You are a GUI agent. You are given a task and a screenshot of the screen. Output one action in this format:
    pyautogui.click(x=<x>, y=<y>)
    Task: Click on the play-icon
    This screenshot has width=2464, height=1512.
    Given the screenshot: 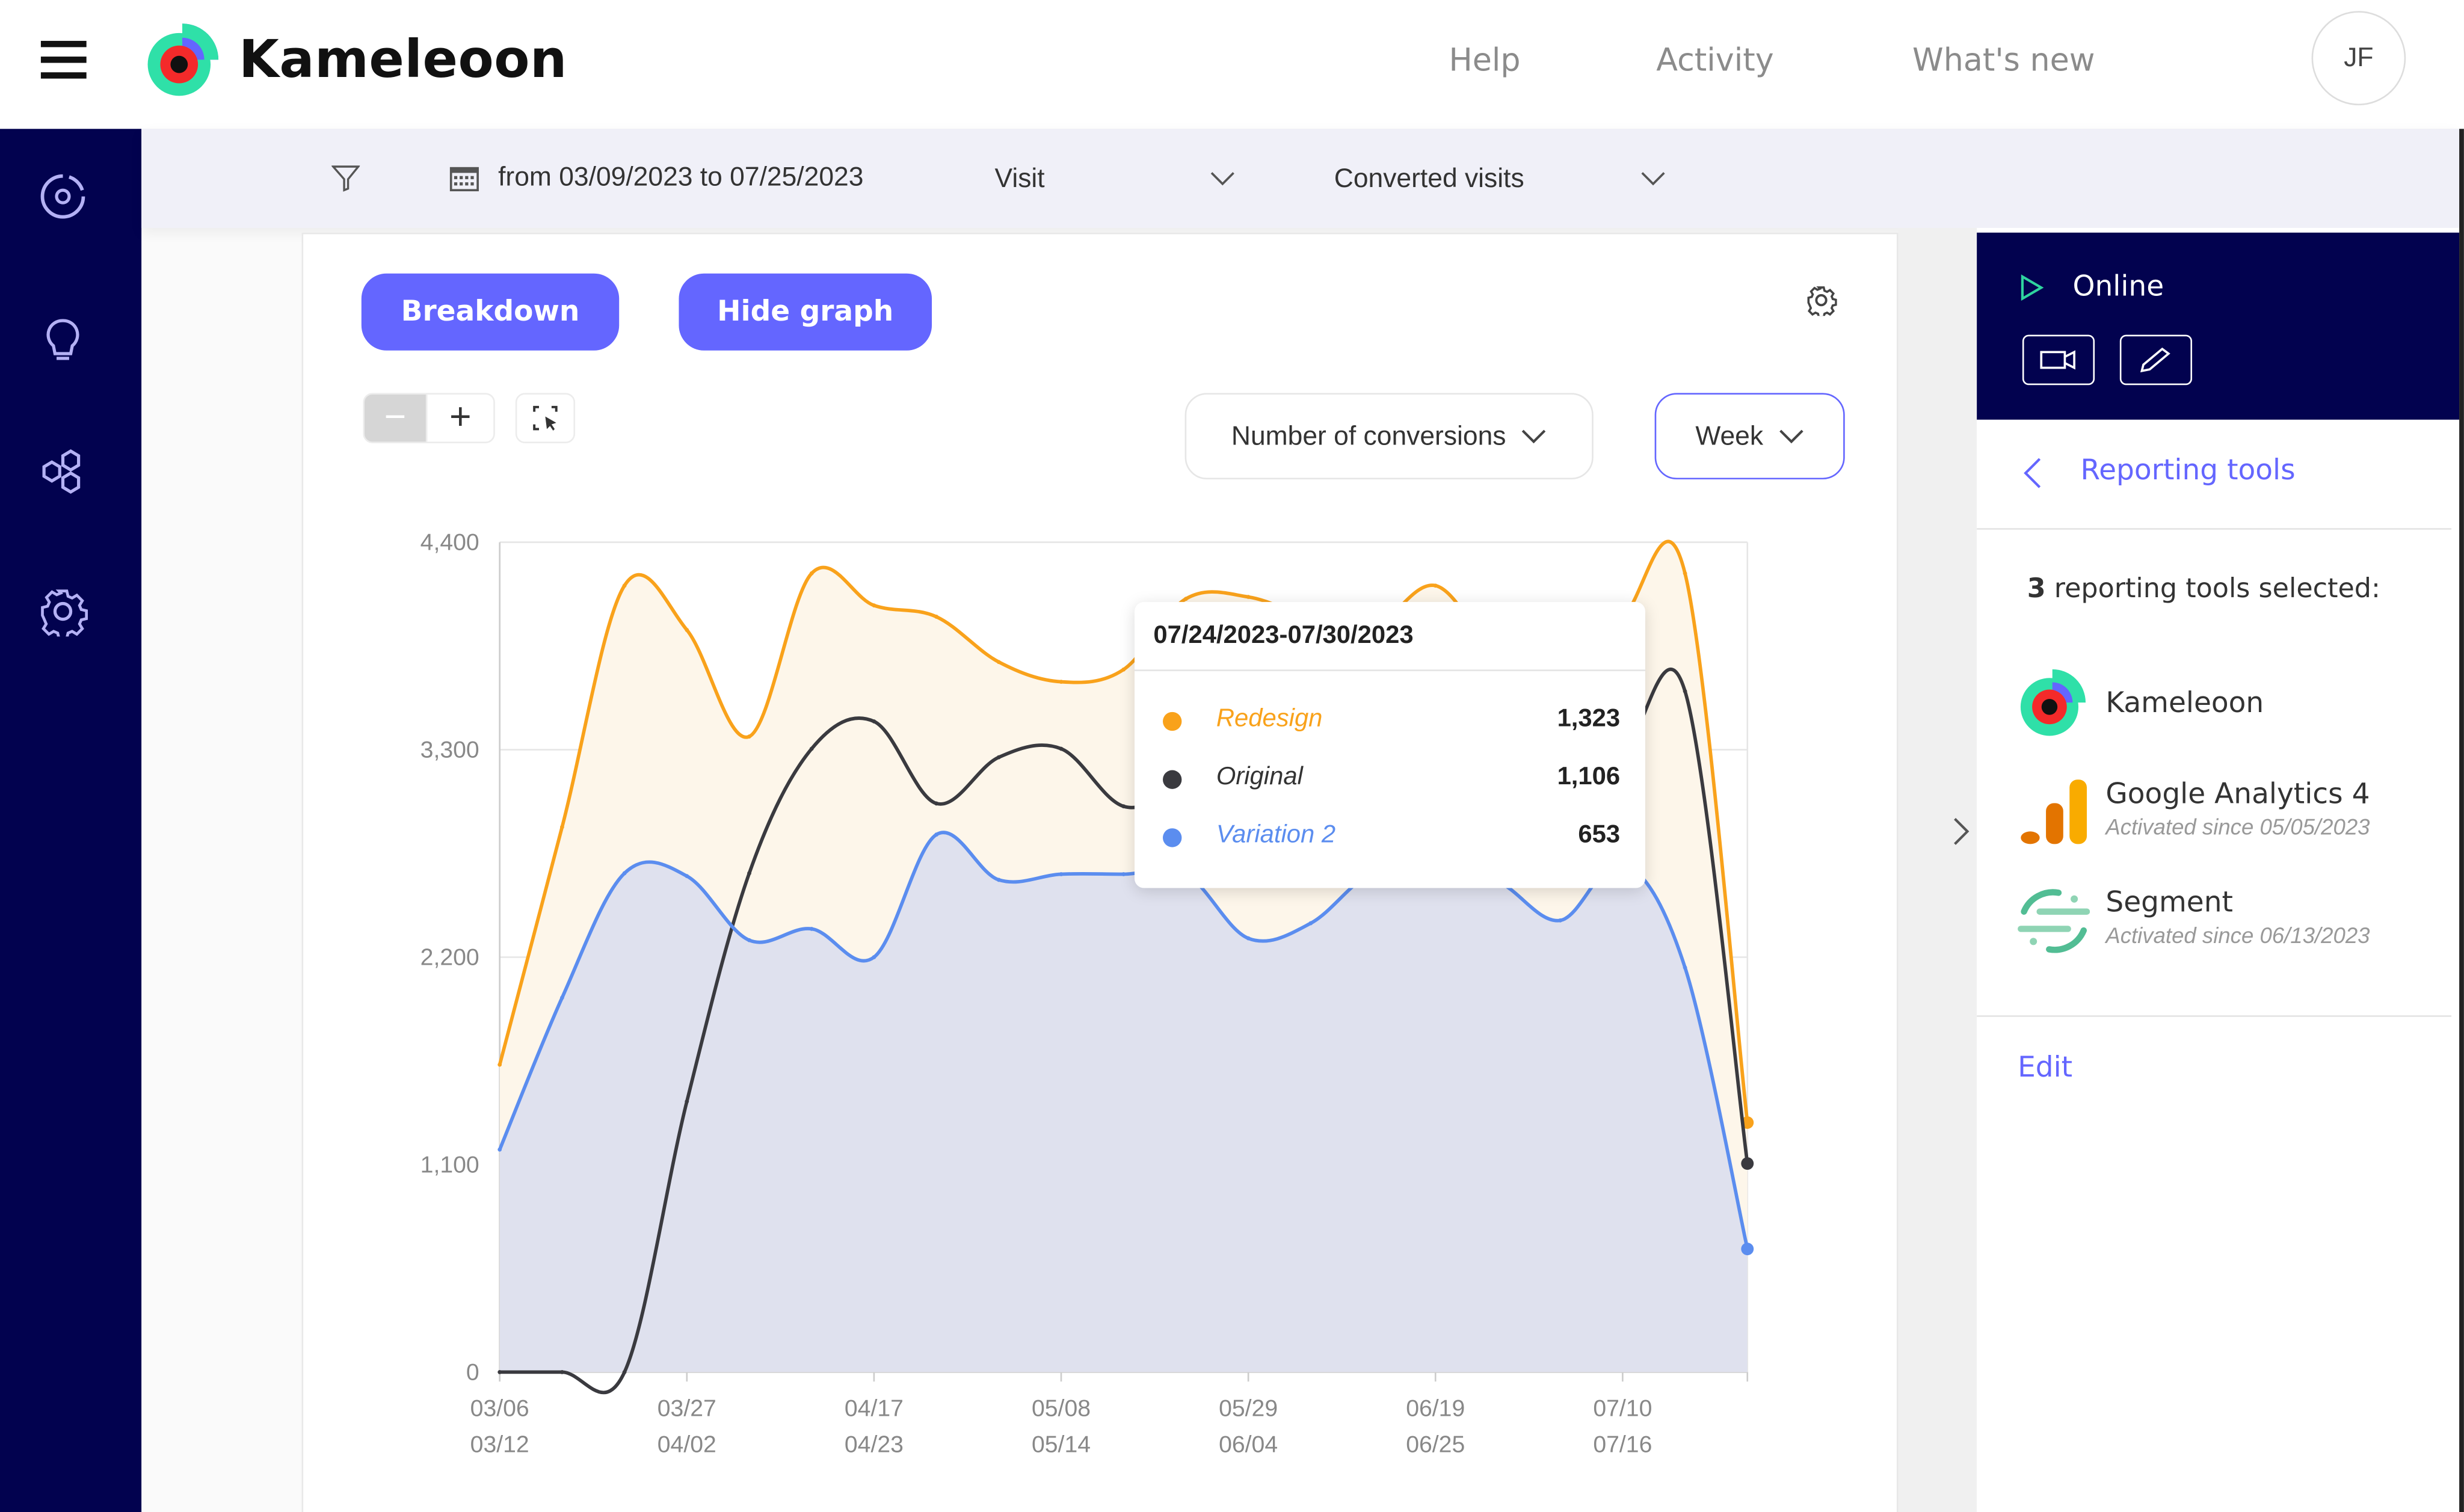 What is the action you would take?
    pyautogui.click(x=2033, y=288)
    